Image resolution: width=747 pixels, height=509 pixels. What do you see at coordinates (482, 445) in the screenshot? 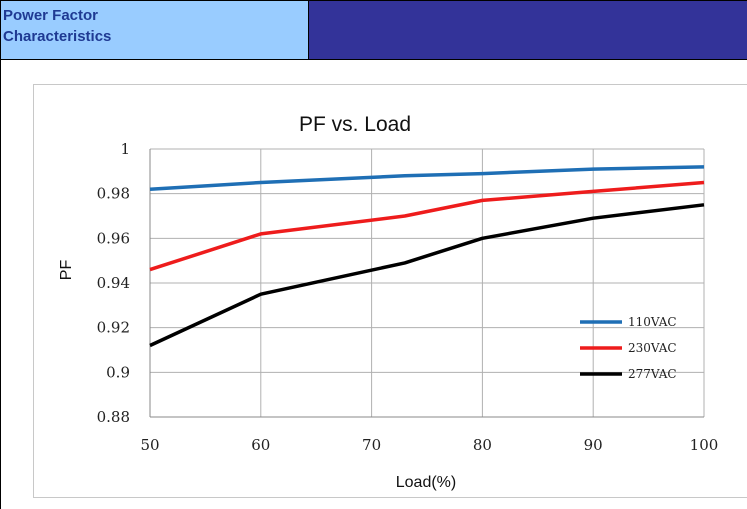
I see `x-tick-label: 80` at bounding box center [482, 445].